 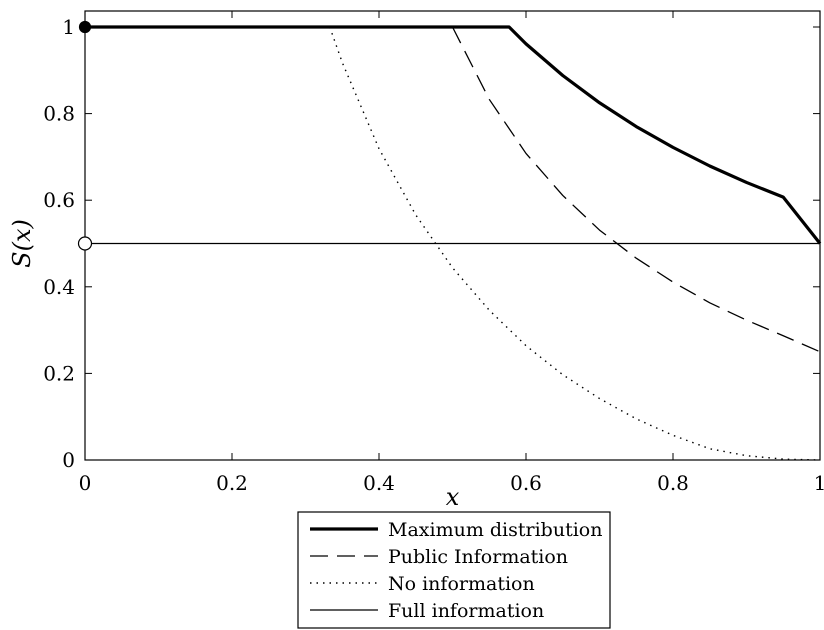 I want to click on legend-label-2: No information, so click(x=461, y=584).